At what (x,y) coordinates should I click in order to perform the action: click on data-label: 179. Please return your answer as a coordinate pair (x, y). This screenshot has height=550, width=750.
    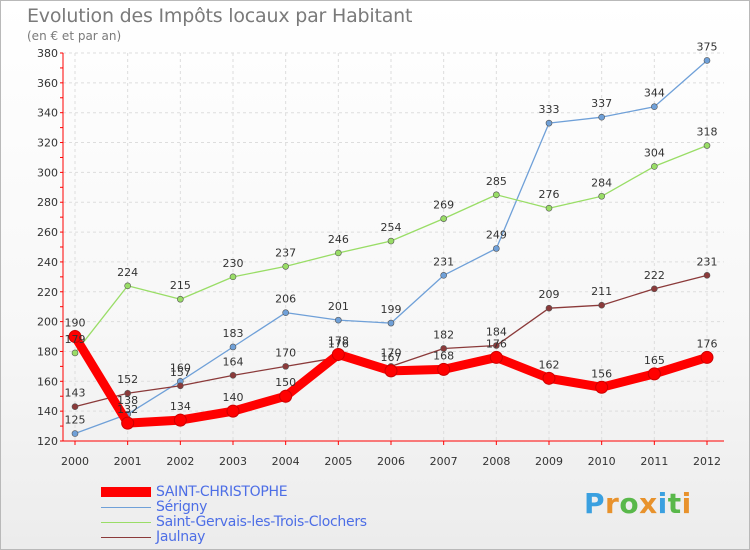
    Looking at the image, I should click on (75, 339).